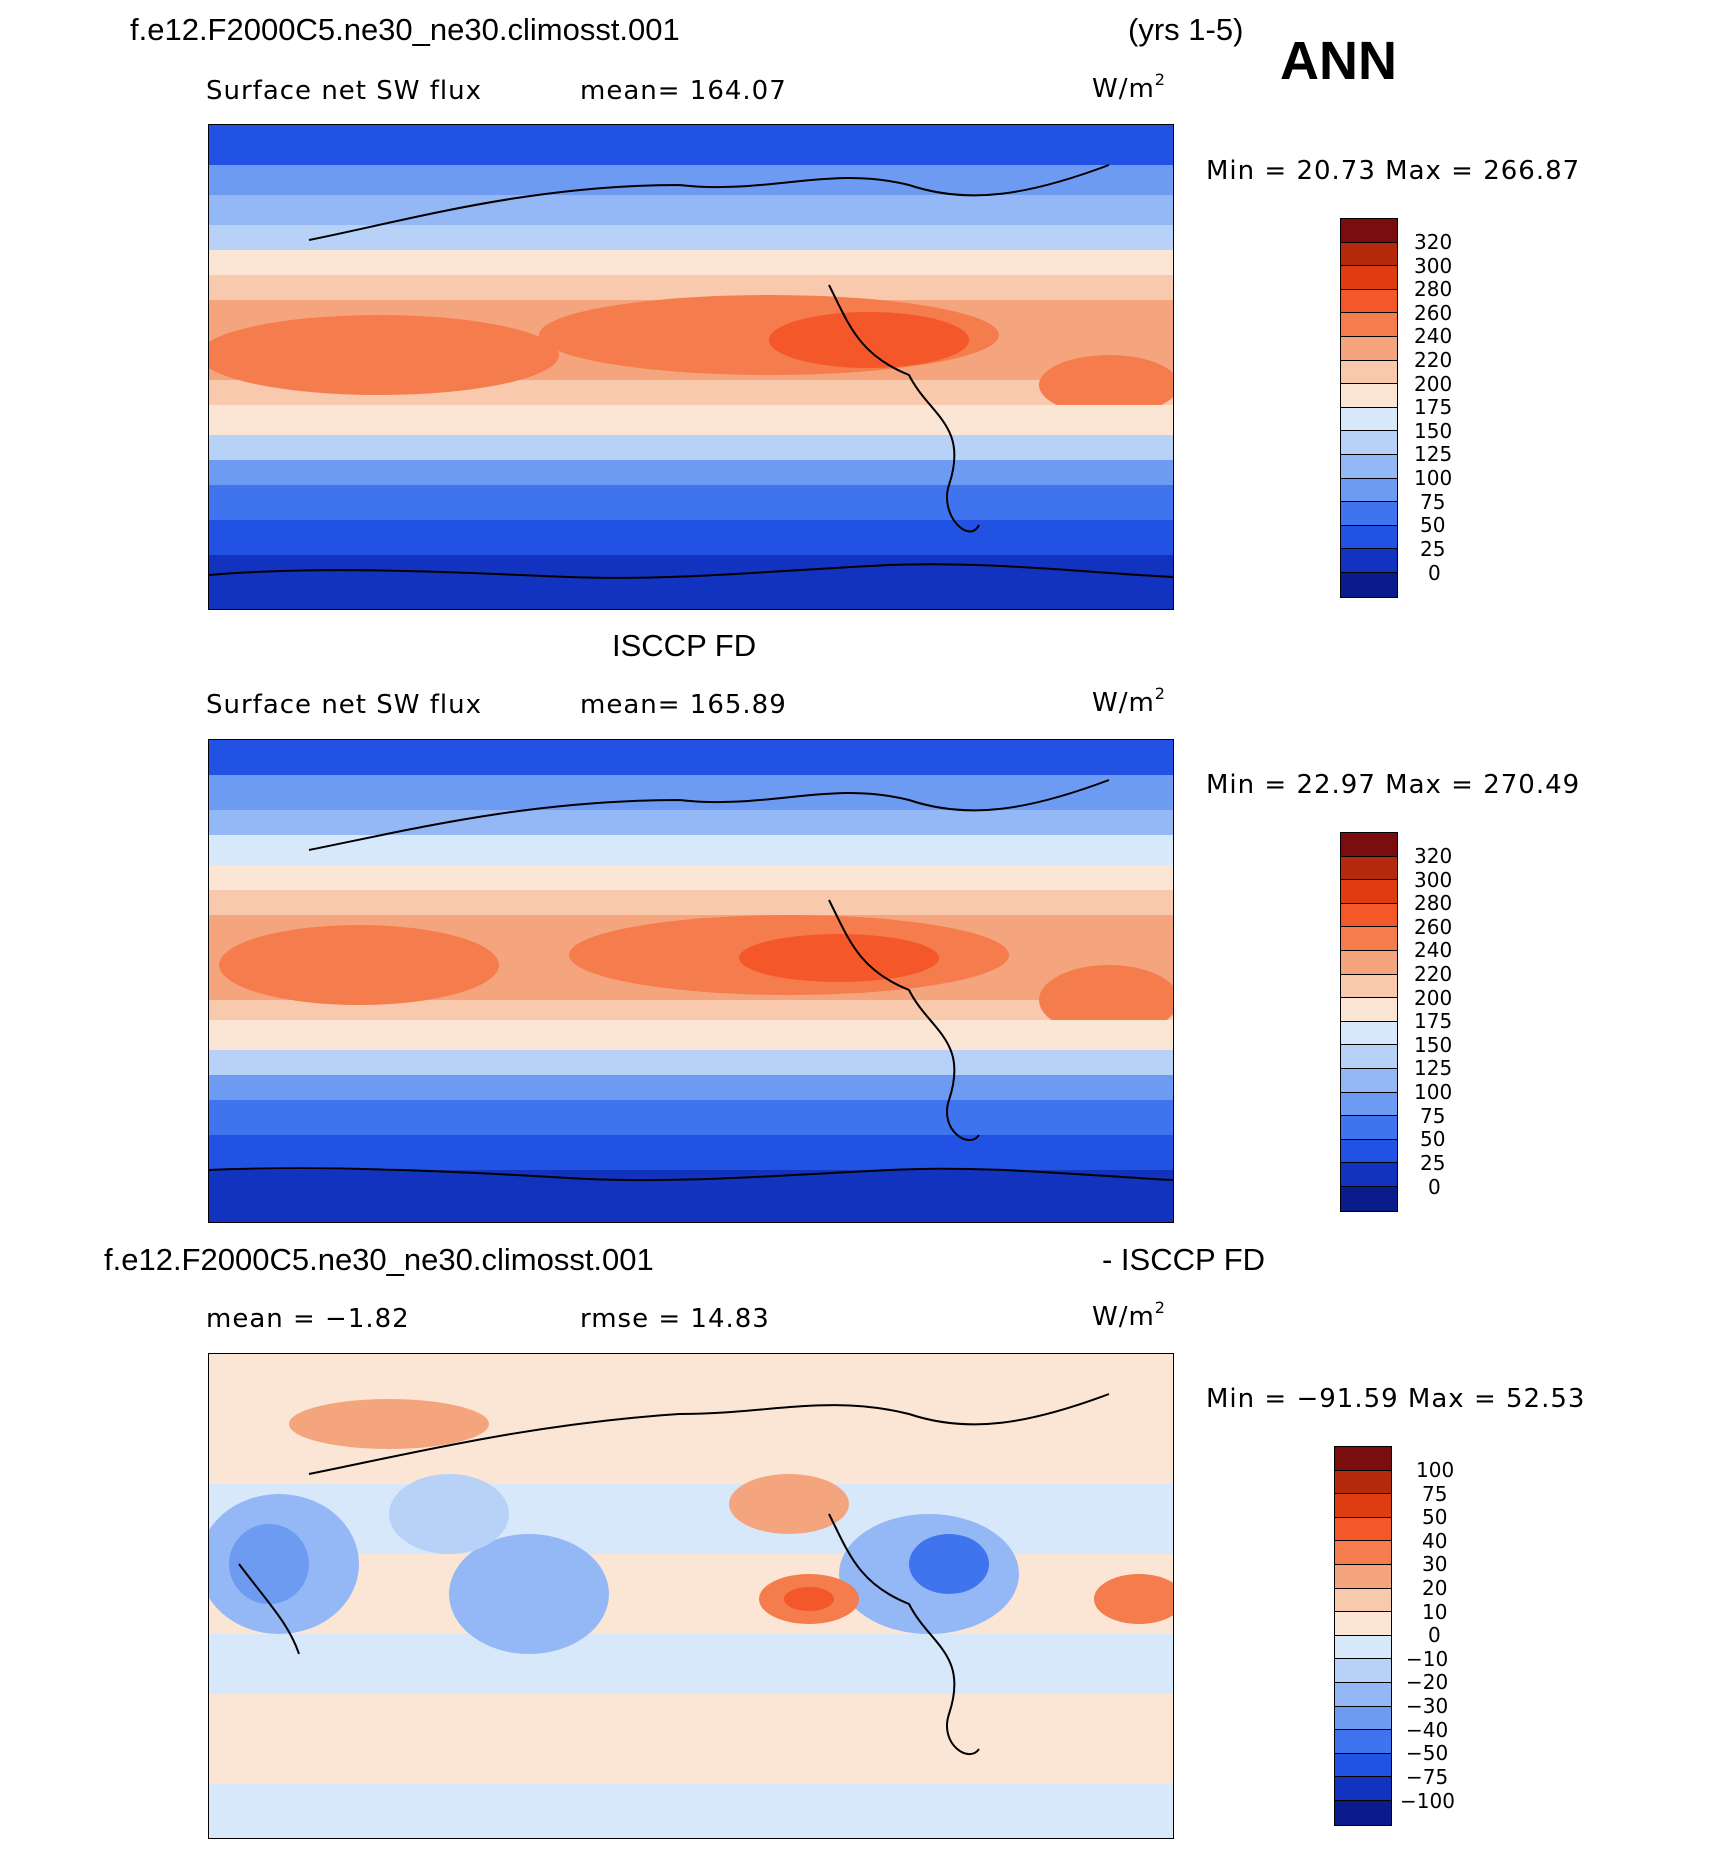  Describe the element at coordinates (1433, 1163) in the screenshot. I see `panel2-tick: 25` at that location.